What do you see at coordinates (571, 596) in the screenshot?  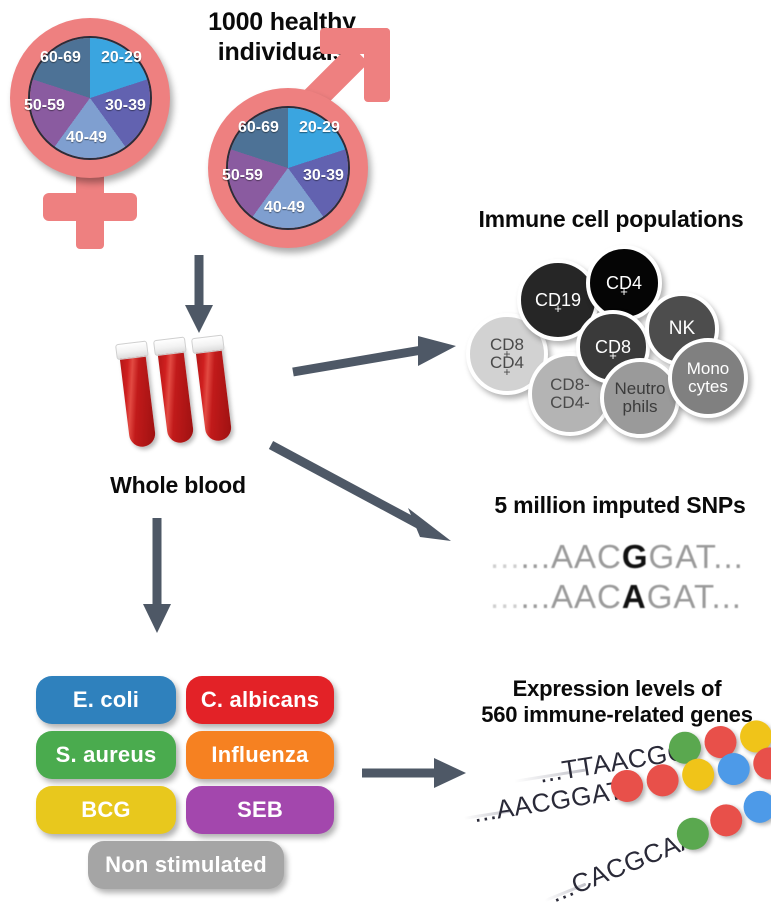 I see `snp-prefix-2: ...AAC` at bounding box center [571, 596].